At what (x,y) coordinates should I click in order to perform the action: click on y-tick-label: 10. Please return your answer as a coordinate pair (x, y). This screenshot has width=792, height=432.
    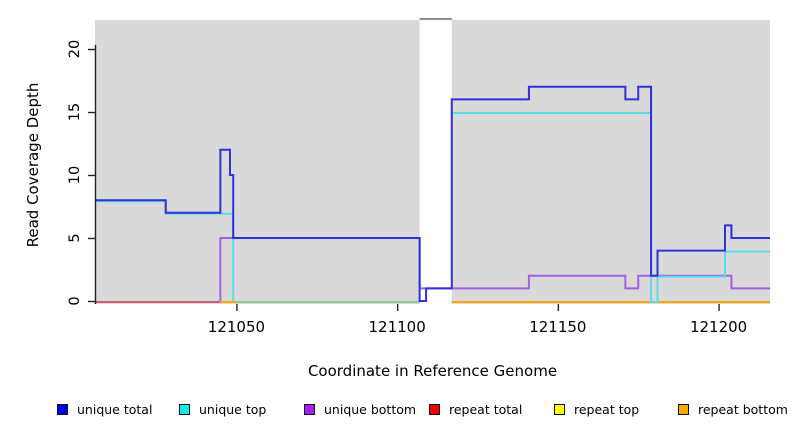
    Looking at the image, I should click on (75, 175).